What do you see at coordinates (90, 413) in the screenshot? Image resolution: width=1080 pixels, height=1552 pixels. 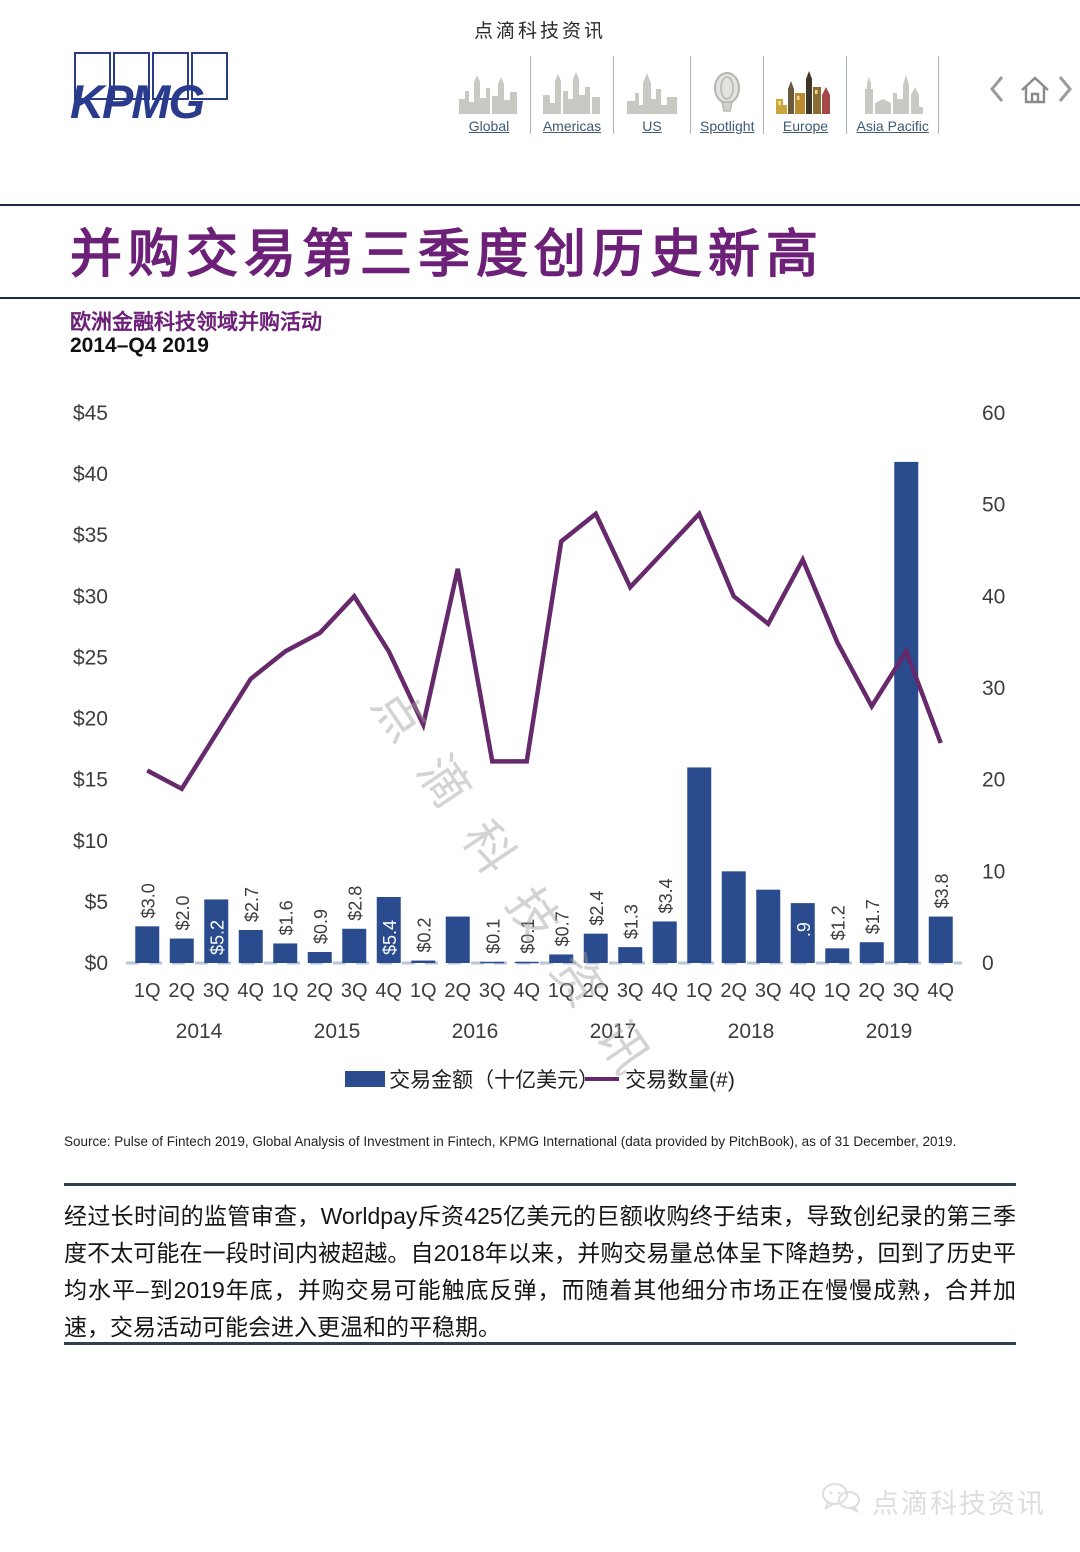 I see `y-axis-left-tick: $45` at bounding box center [90, 413].